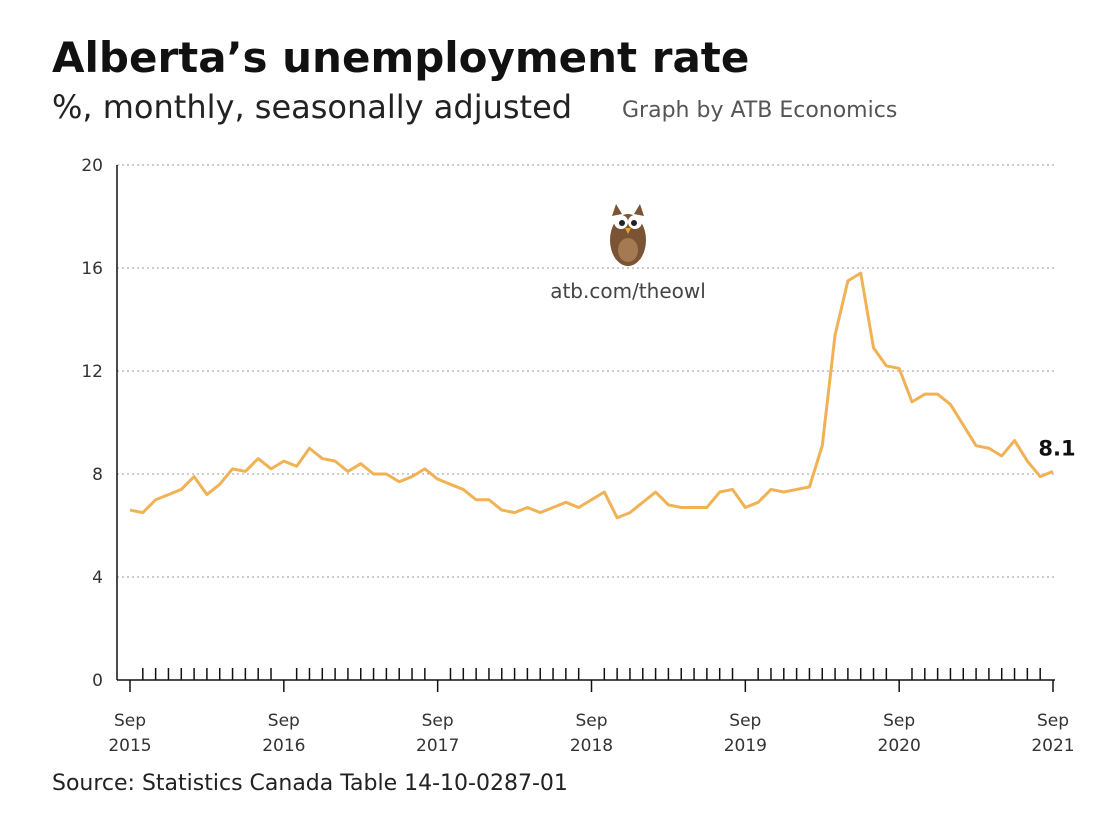 The image size is (1120, 835). Describe the element at coordinates (283, 733) in the screenshot. I see `x-tick-label: Sep 2016` at that location.